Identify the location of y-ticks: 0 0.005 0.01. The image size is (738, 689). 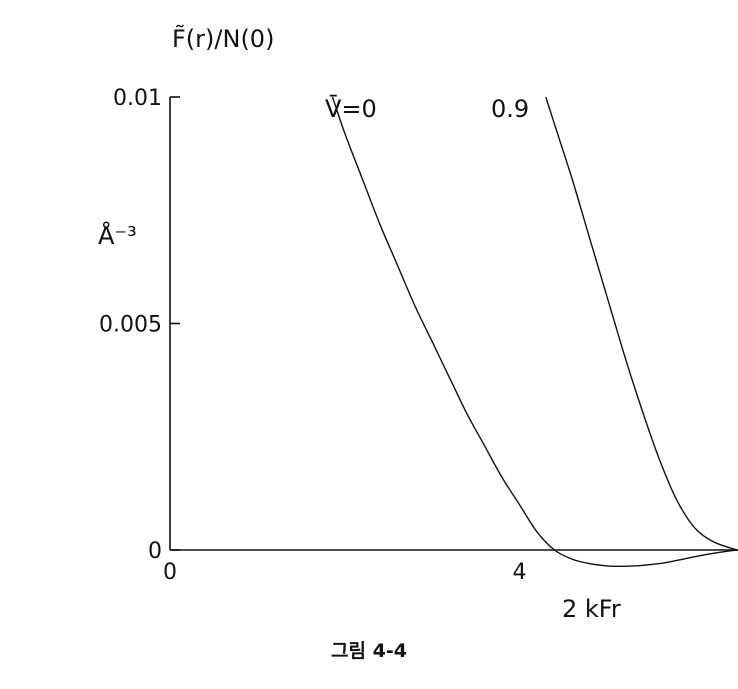
(139, 325).